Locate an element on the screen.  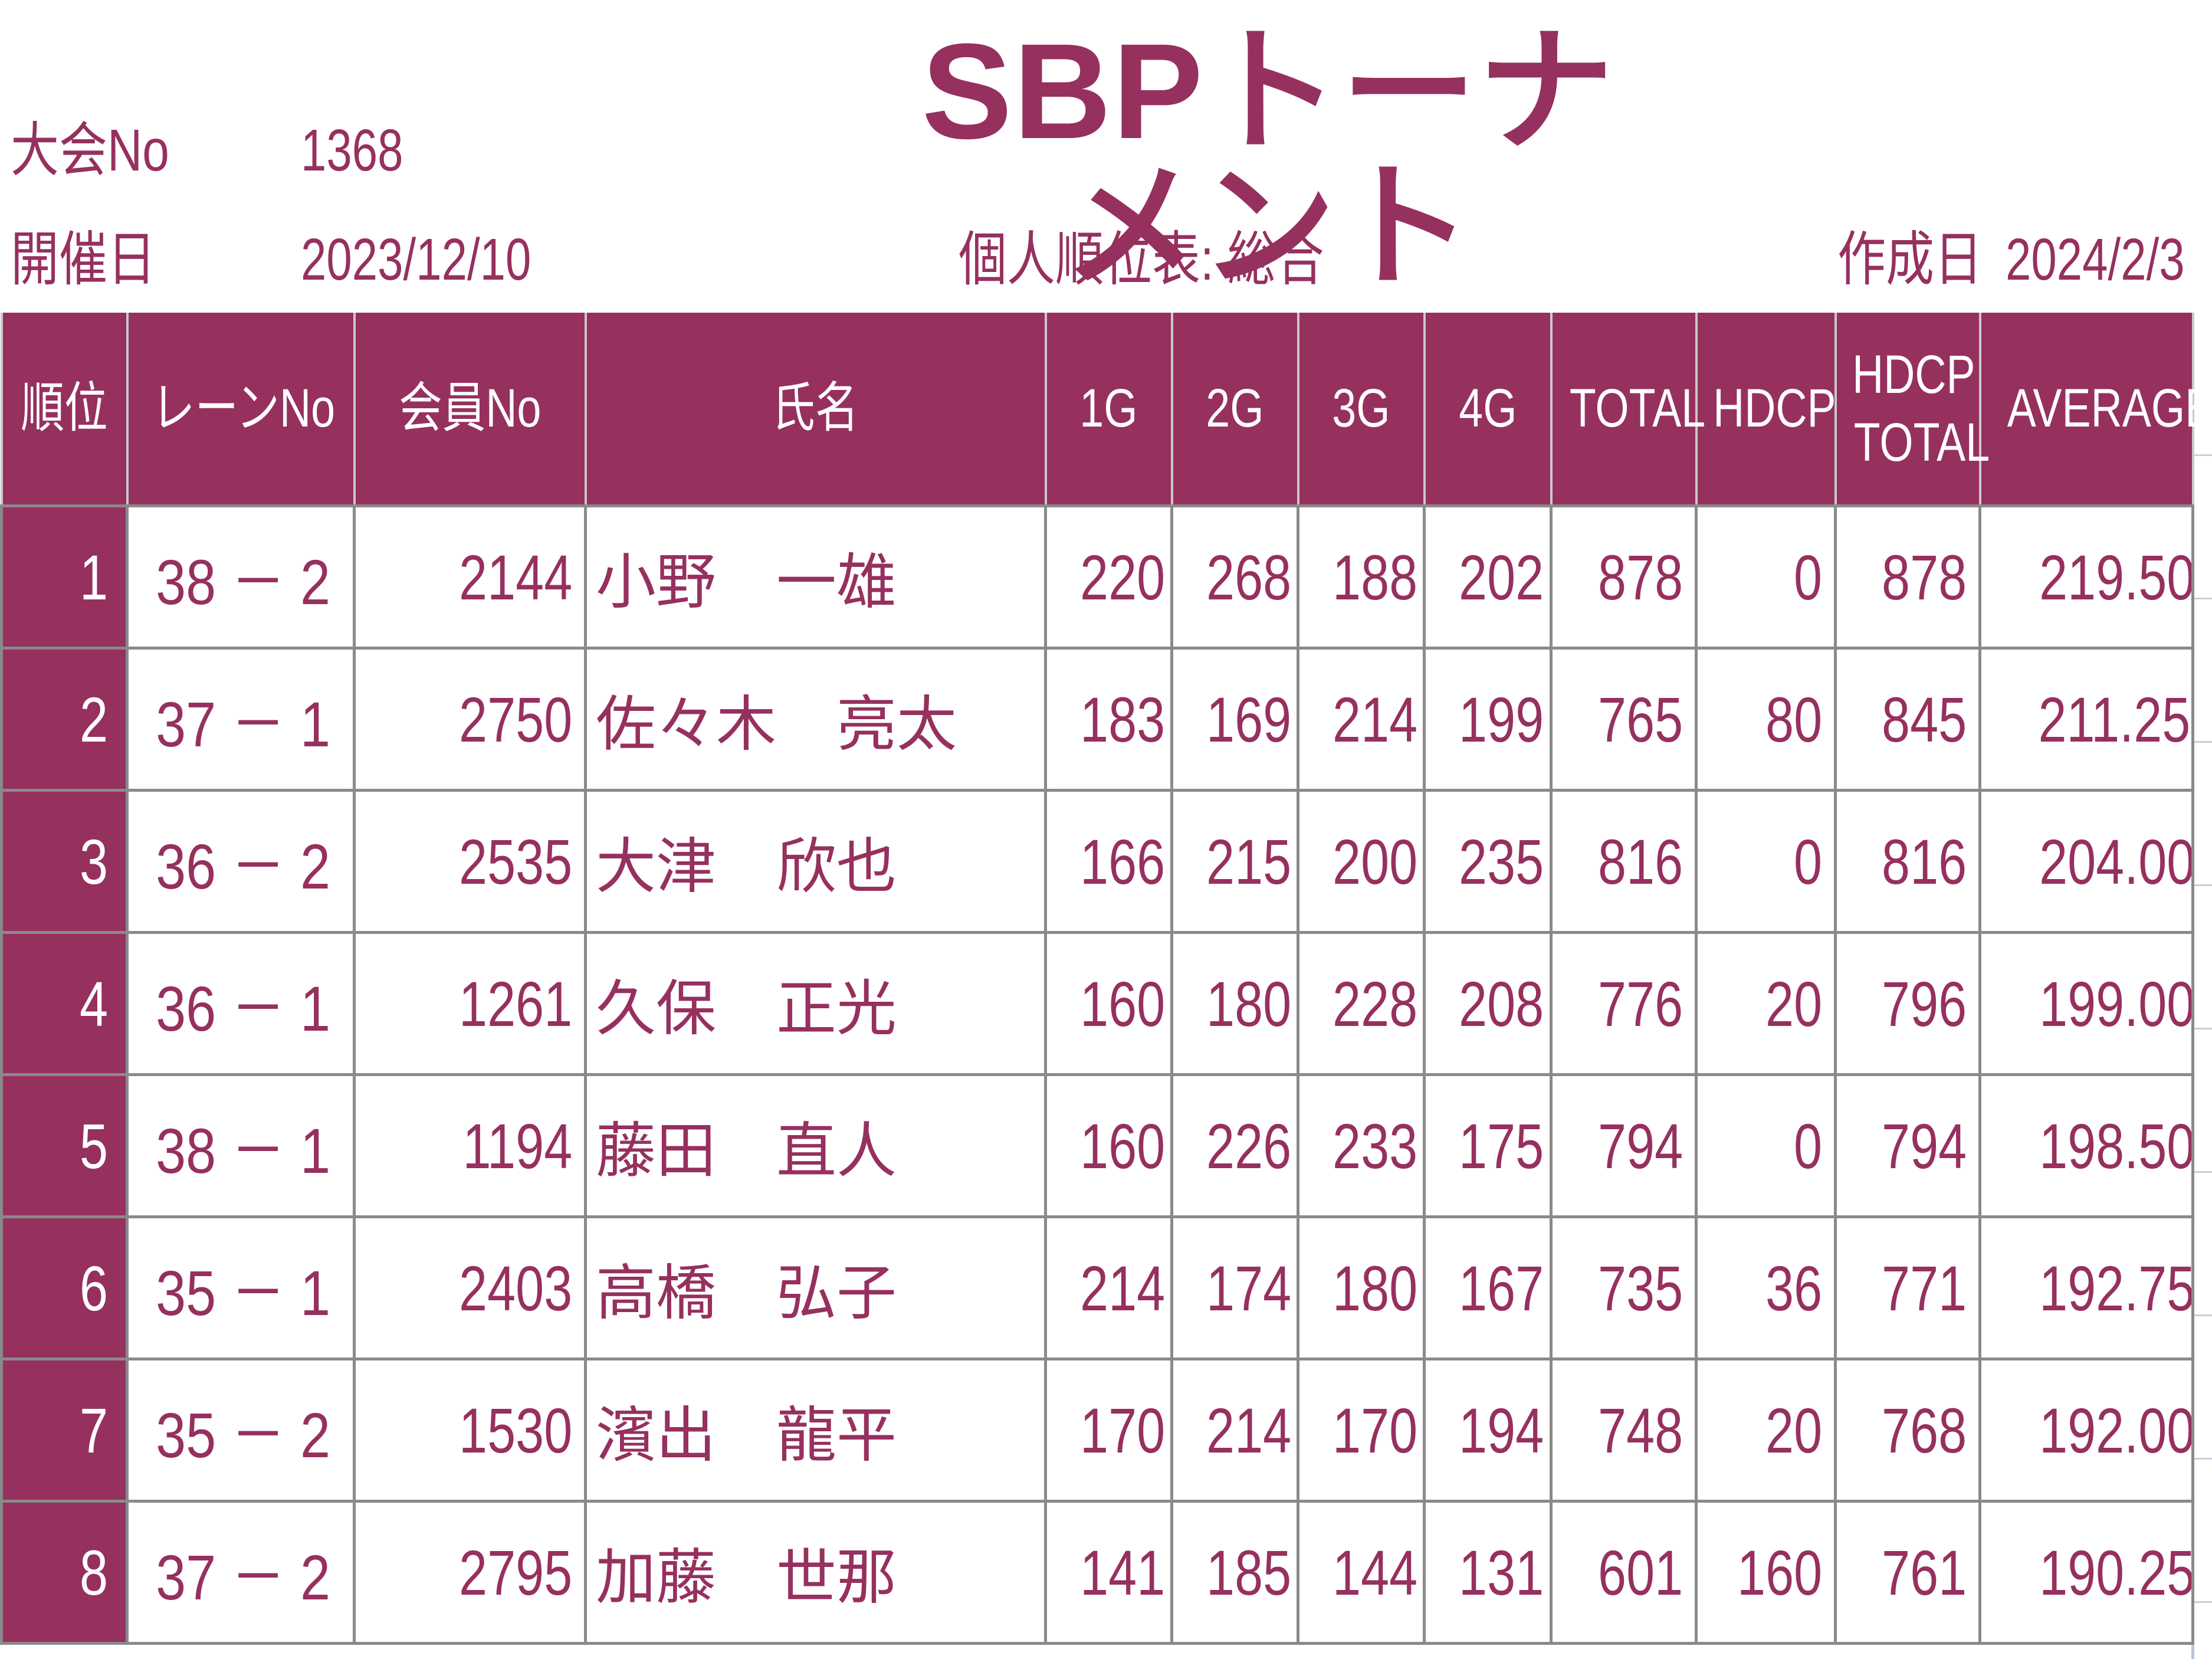
total-cell: 816 is located at coordinates (1624, 861).